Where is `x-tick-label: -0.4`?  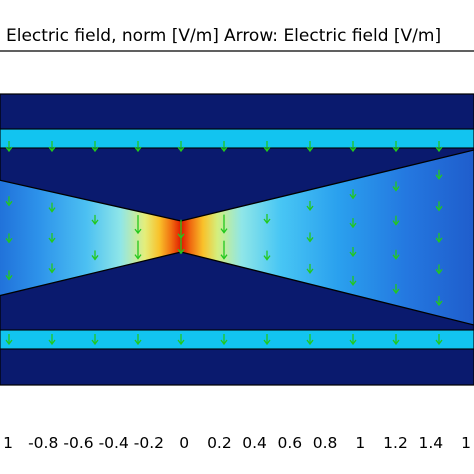 x-tick-label: -0.4 is located at coordinates (114, 443).